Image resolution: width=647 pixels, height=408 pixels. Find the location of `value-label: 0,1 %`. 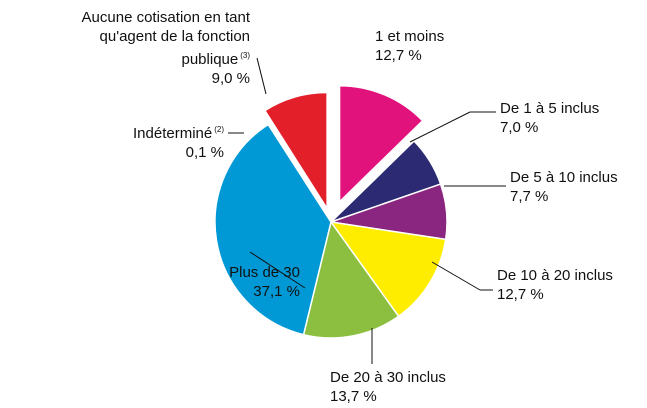

value-label: 0,1 % is located at coordinates (204, 152).